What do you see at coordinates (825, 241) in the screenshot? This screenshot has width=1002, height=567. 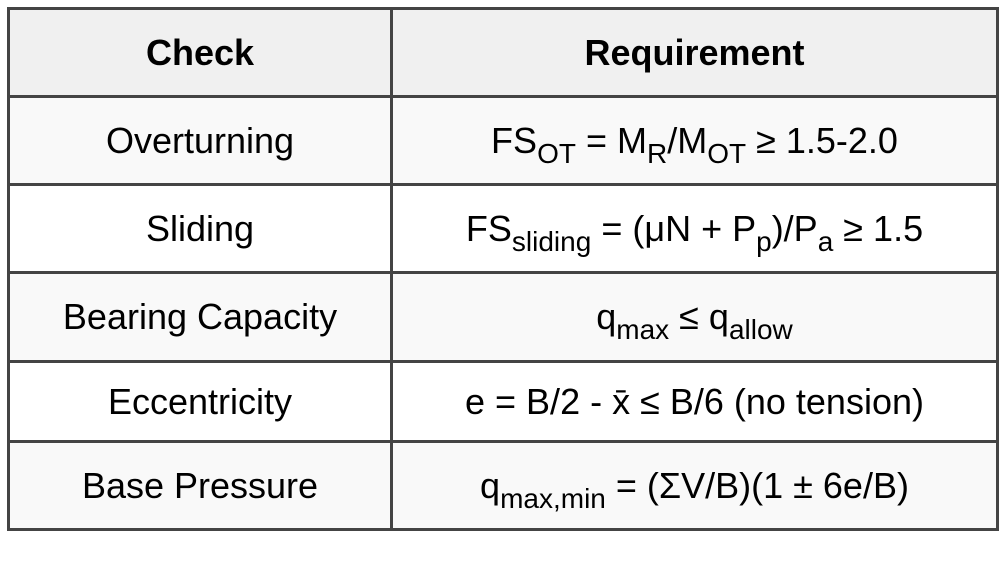 I see `formula-subscript: a` at bounding box center [825, 241].